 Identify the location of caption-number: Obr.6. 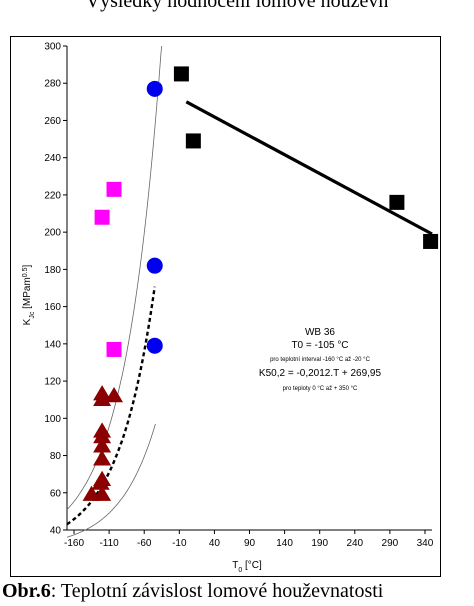
(26, 591).